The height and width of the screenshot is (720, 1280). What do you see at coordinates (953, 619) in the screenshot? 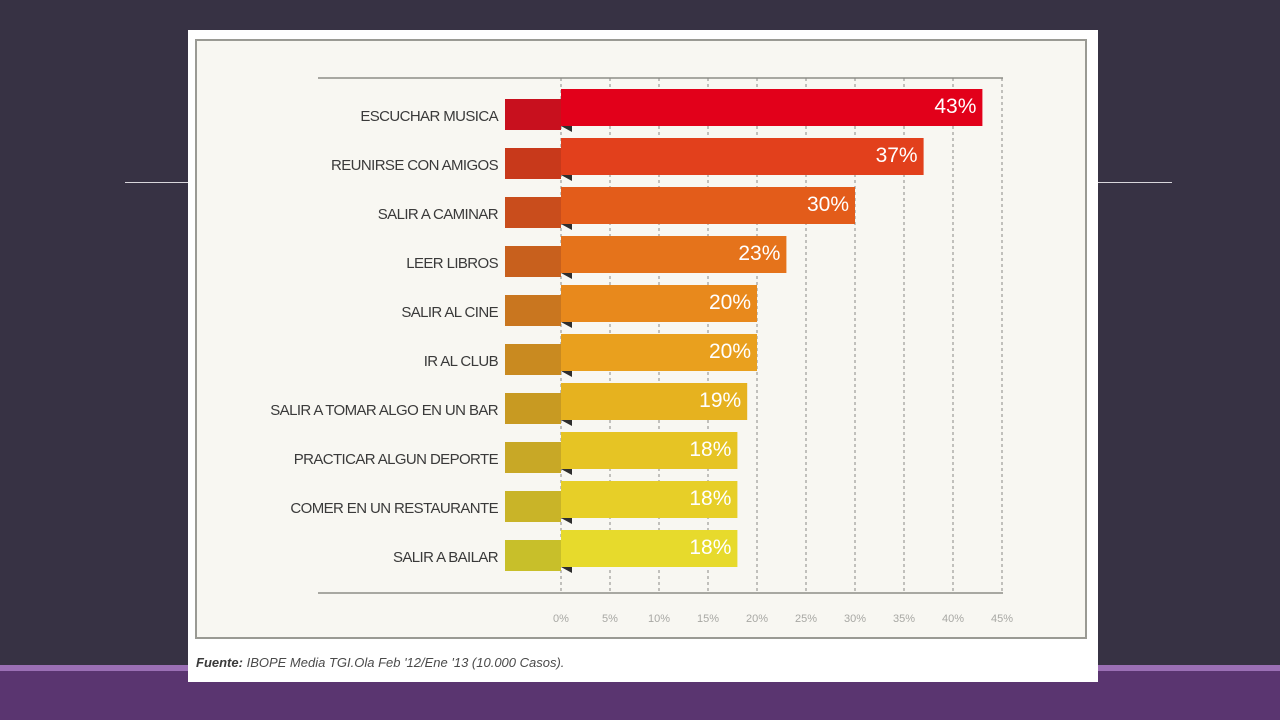
I see `x-tick-label: 40%` at bounding box center [953, 619].